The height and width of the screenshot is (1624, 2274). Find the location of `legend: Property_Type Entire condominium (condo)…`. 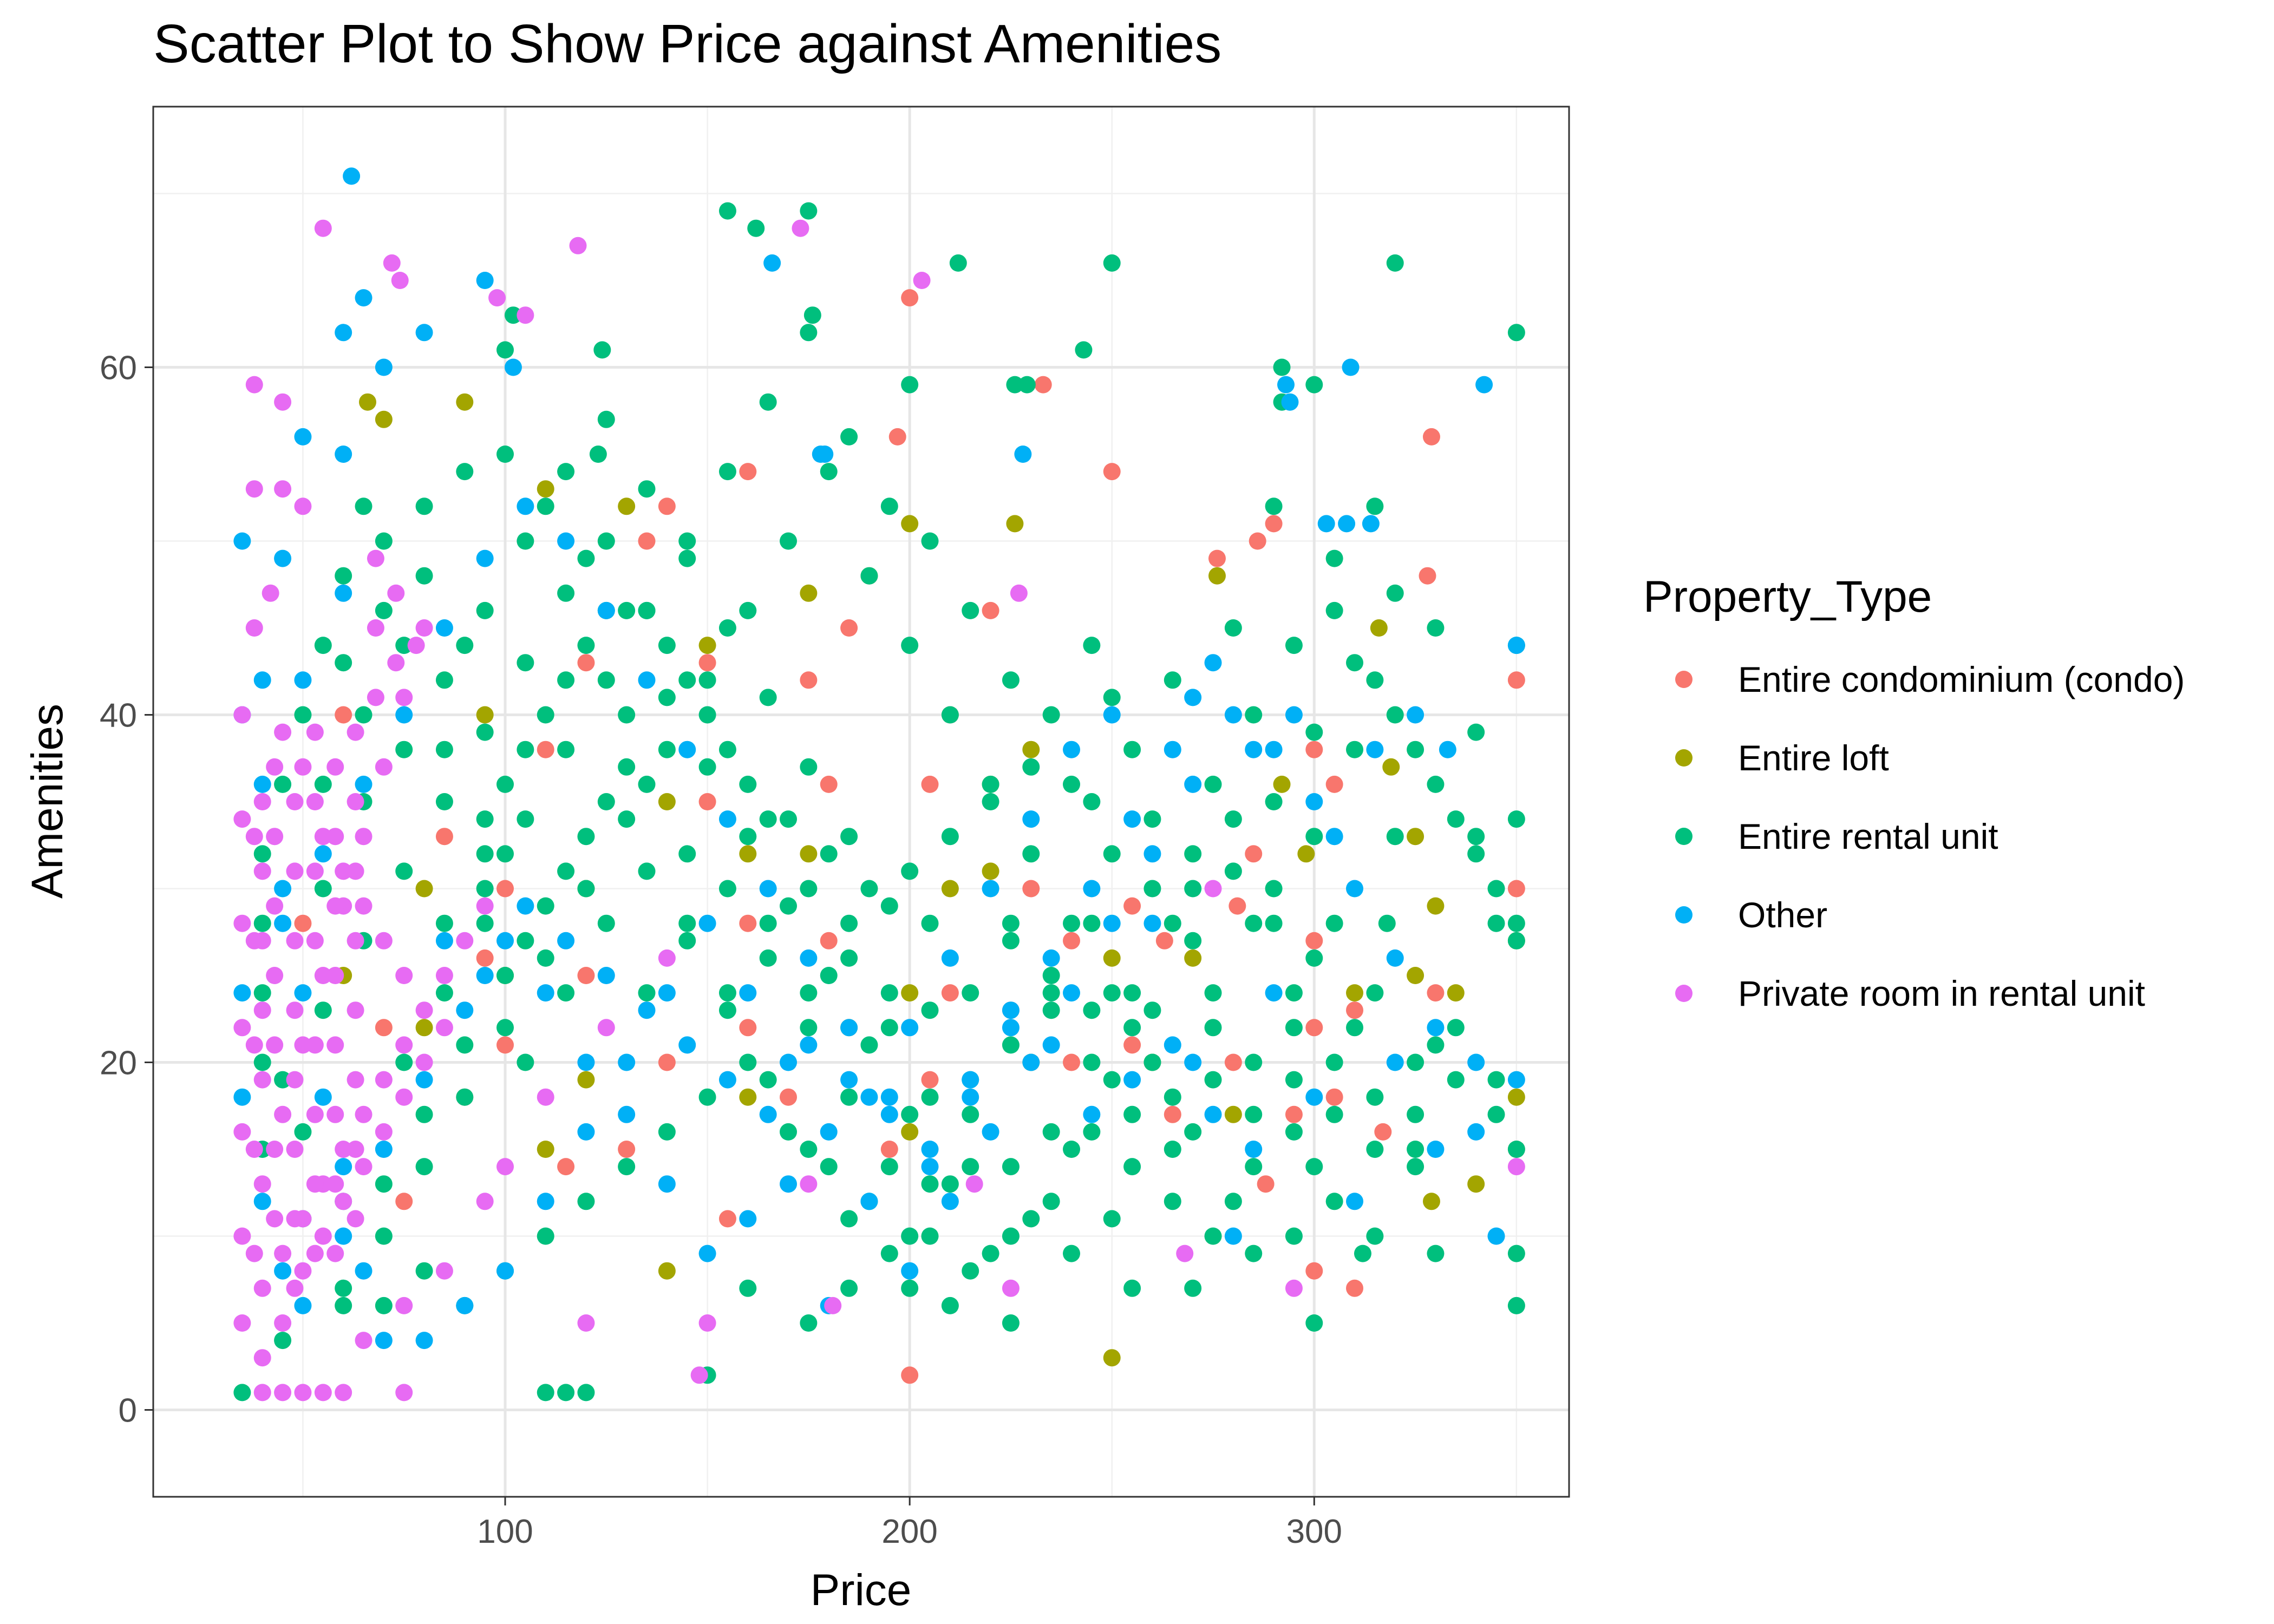

legend: Property_Type Entire condominium (condo)… is located at coordinates (1914, 792).